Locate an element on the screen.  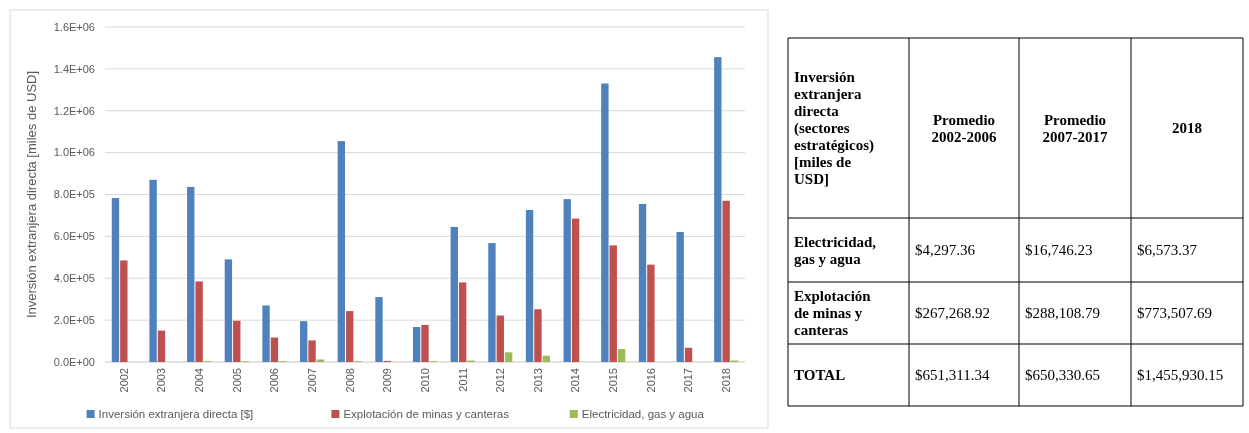
text: $16,746.23 is located at coordinates (1059, 250).